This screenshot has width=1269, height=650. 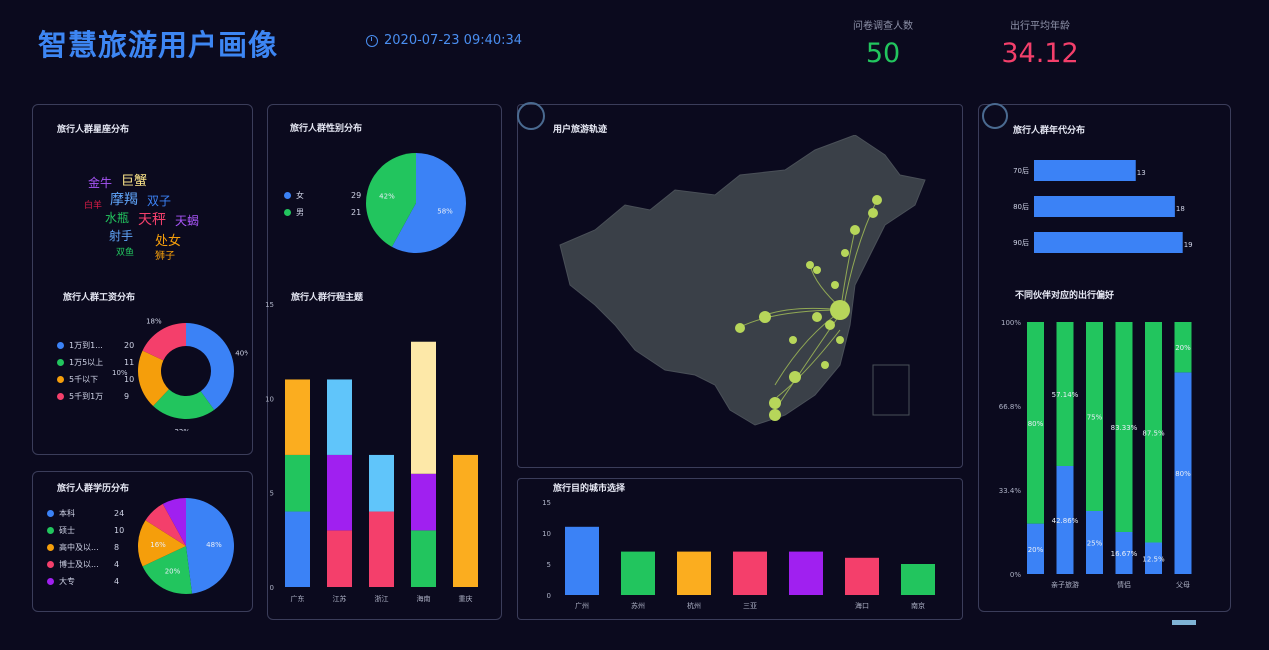 What do you see at coordinates (124, 200) in the screenshot?
I see `zodiac-word: 摩羯` at bounding box center [124, 200].